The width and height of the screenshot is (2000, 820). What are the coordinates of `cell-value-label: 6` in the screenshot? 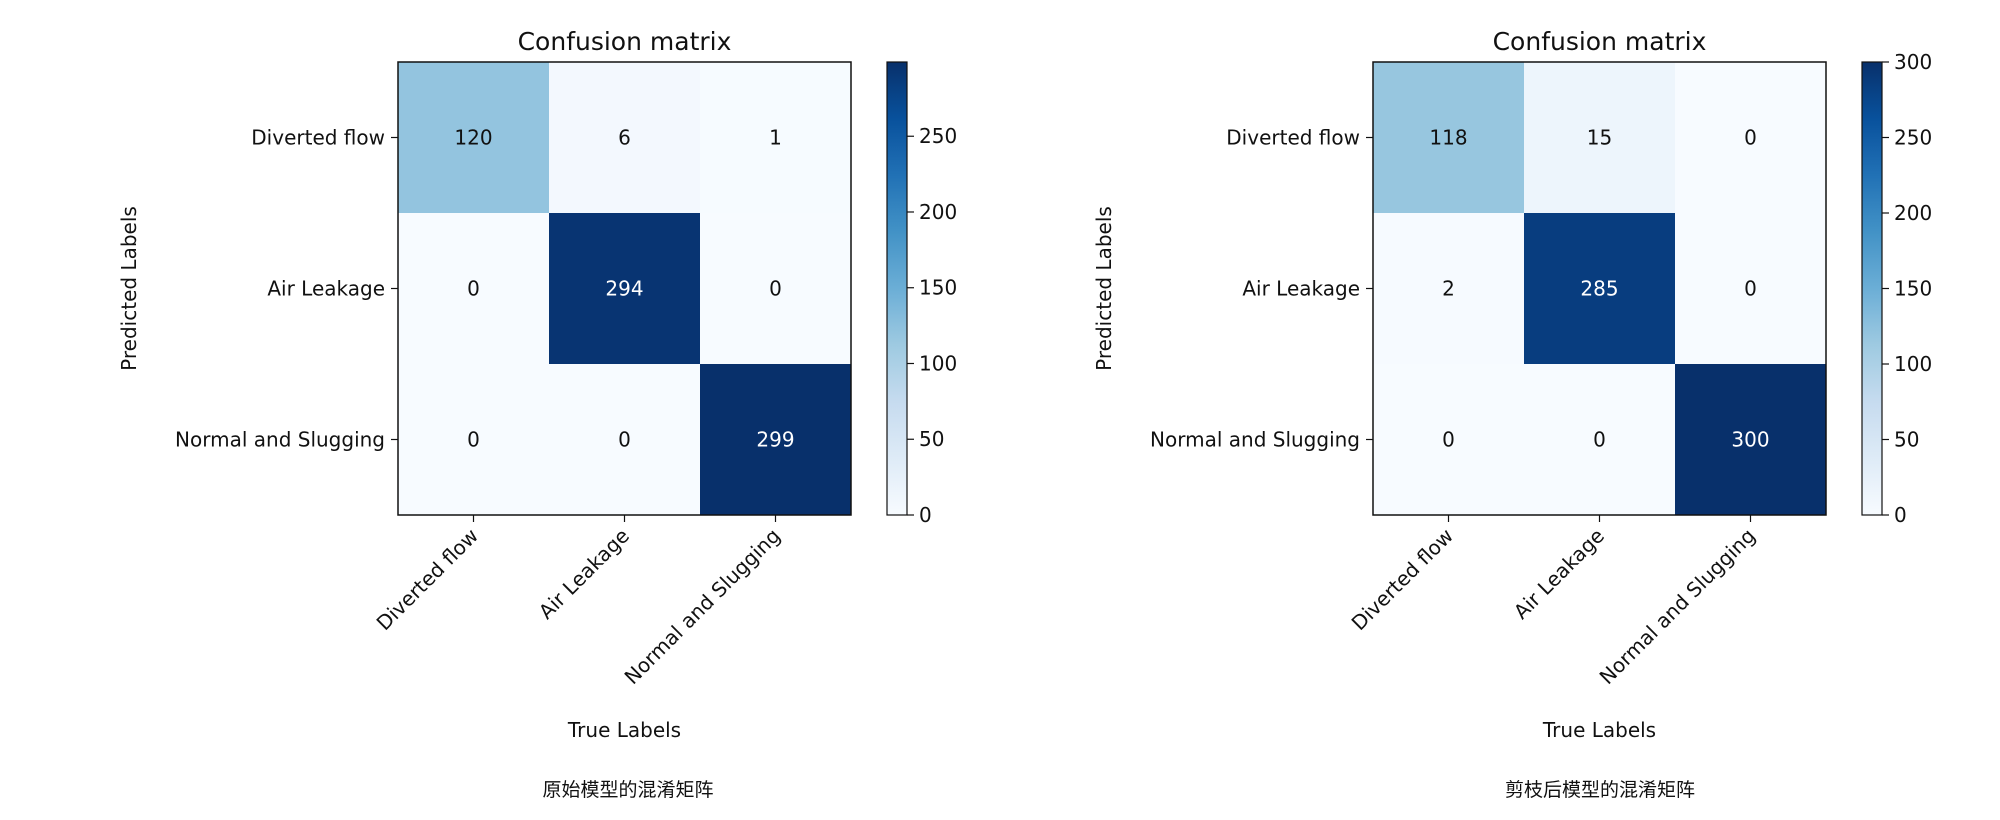 It's located at (624, 138).